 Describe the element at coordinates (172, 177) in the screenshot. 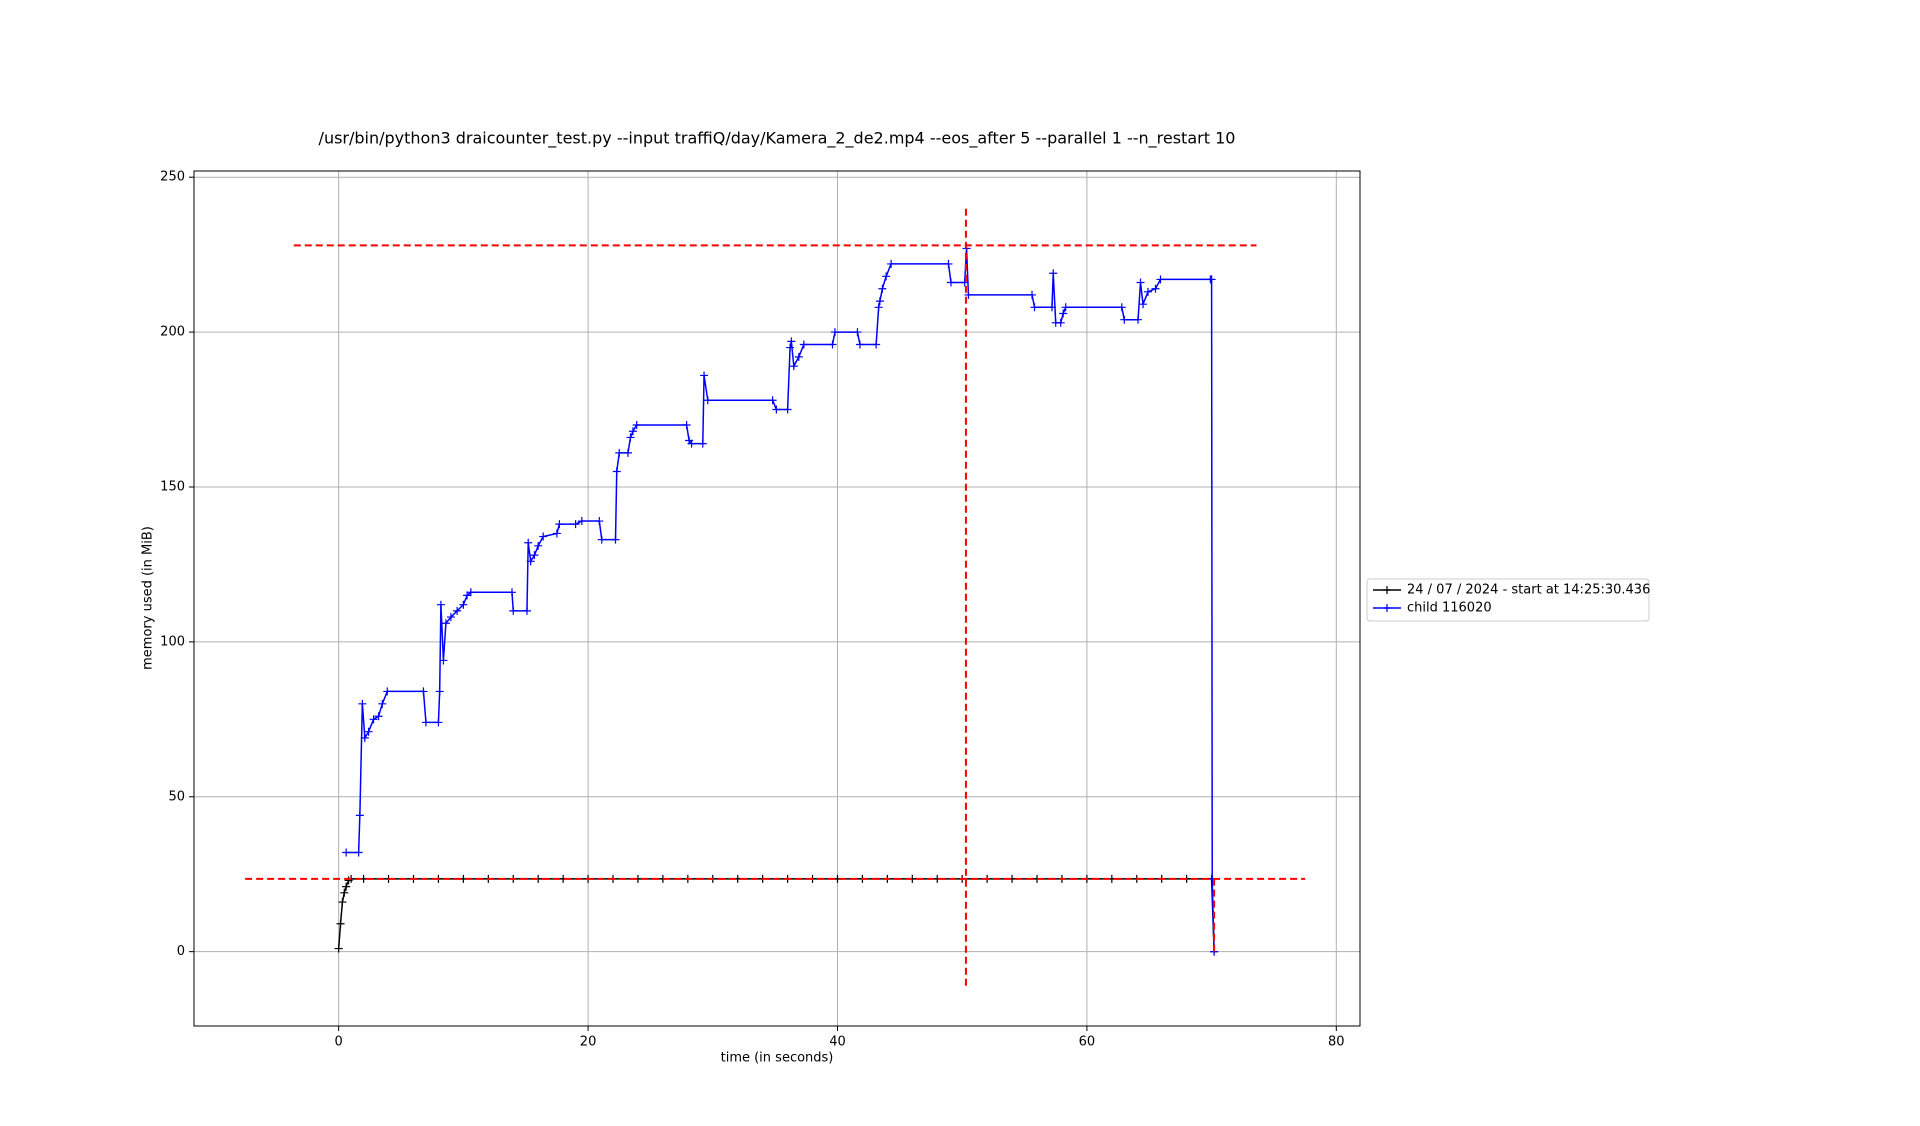

I see `y-tick-label: 250` at that location.